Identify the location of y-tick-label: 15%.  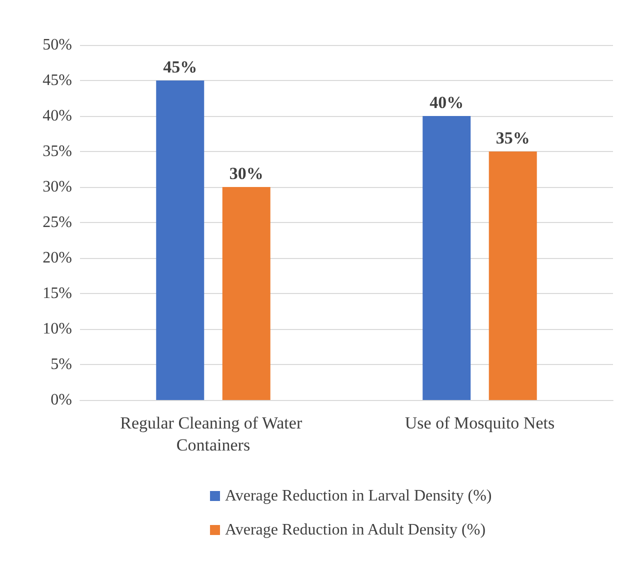
(57, 293).